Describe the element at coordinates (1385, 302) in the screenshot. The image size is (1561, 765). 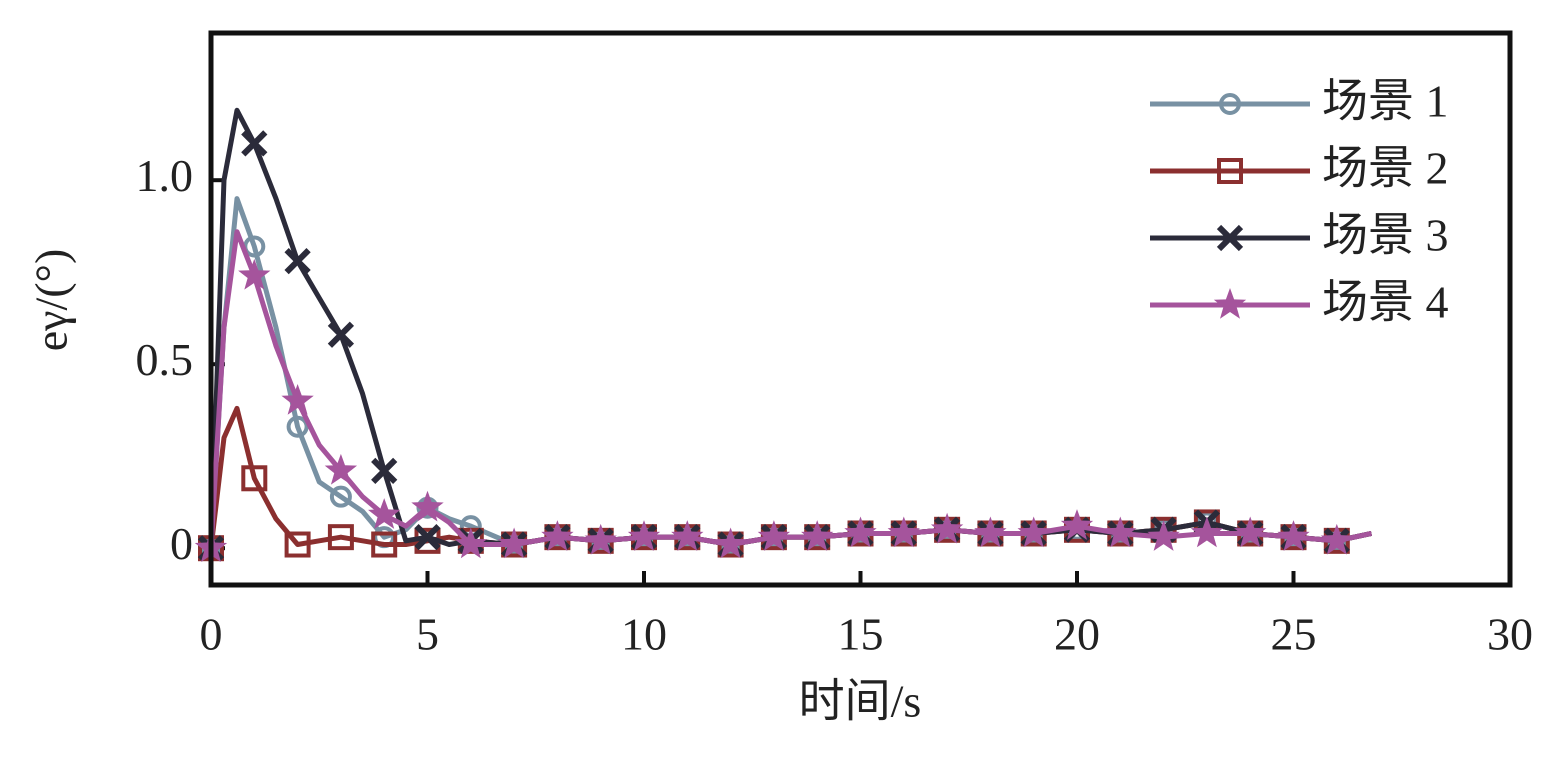
I see `legend-label: 场景 4` at that location.